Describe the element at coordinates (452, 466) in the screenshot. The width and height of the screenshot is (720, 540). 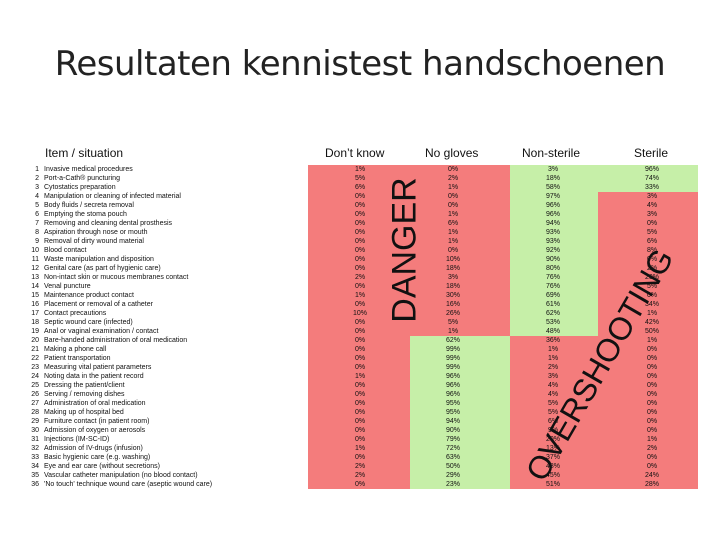
I see `no-gloves-cell: 50%` at that location.